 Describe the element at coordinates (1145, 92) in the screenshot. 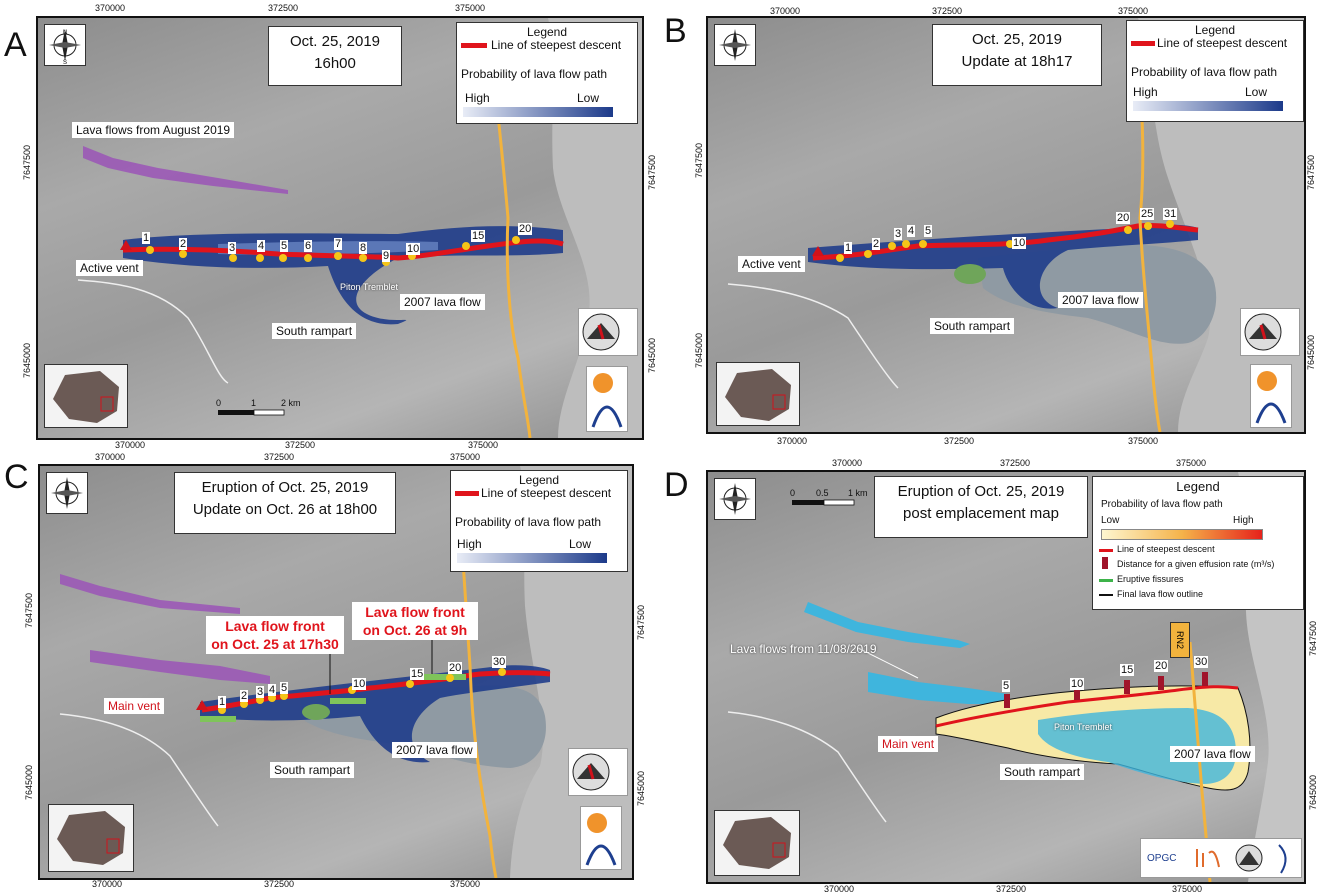

I see `legend-high: High` at that location.